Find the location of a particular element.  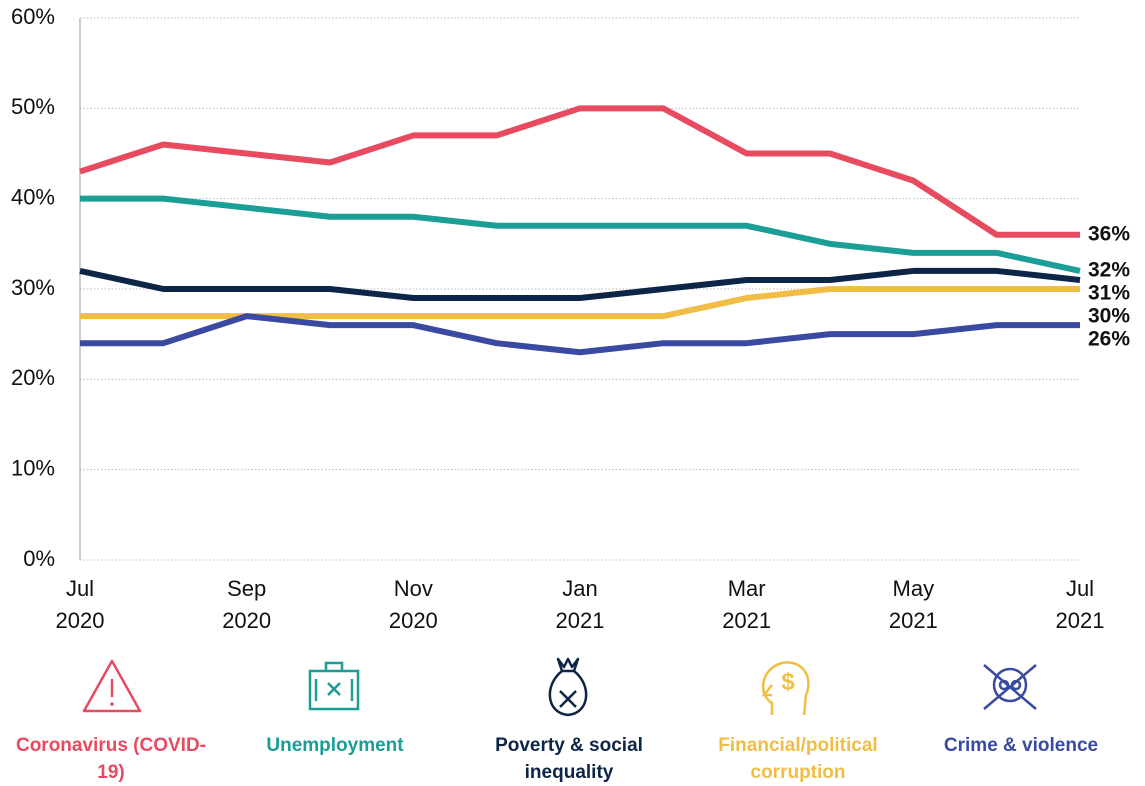

icon-head: $ is located at coordinates (785, 688).